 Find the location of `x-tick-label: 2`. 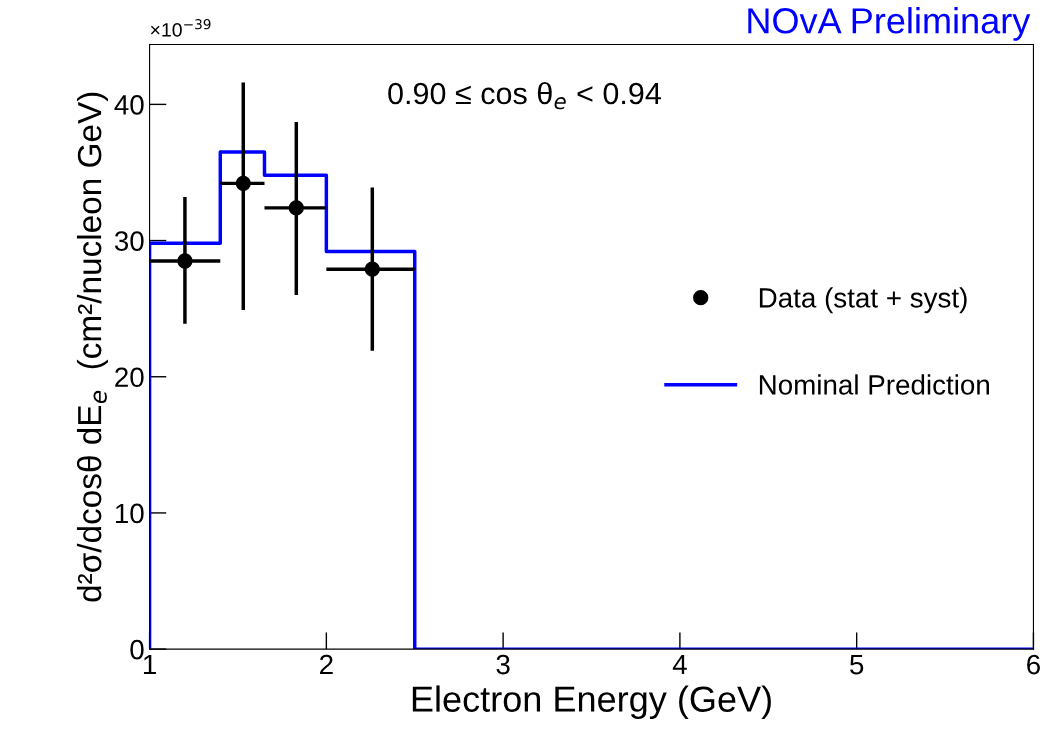

x-tick-label: 2 is located at coordinates (326, 664).